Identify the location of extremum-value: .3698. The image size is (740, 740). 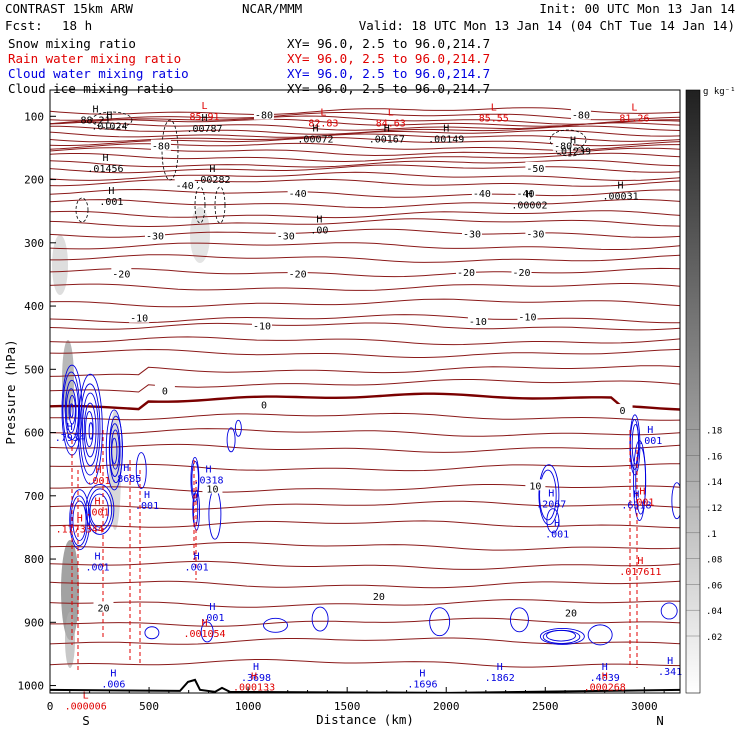
(256, 678).